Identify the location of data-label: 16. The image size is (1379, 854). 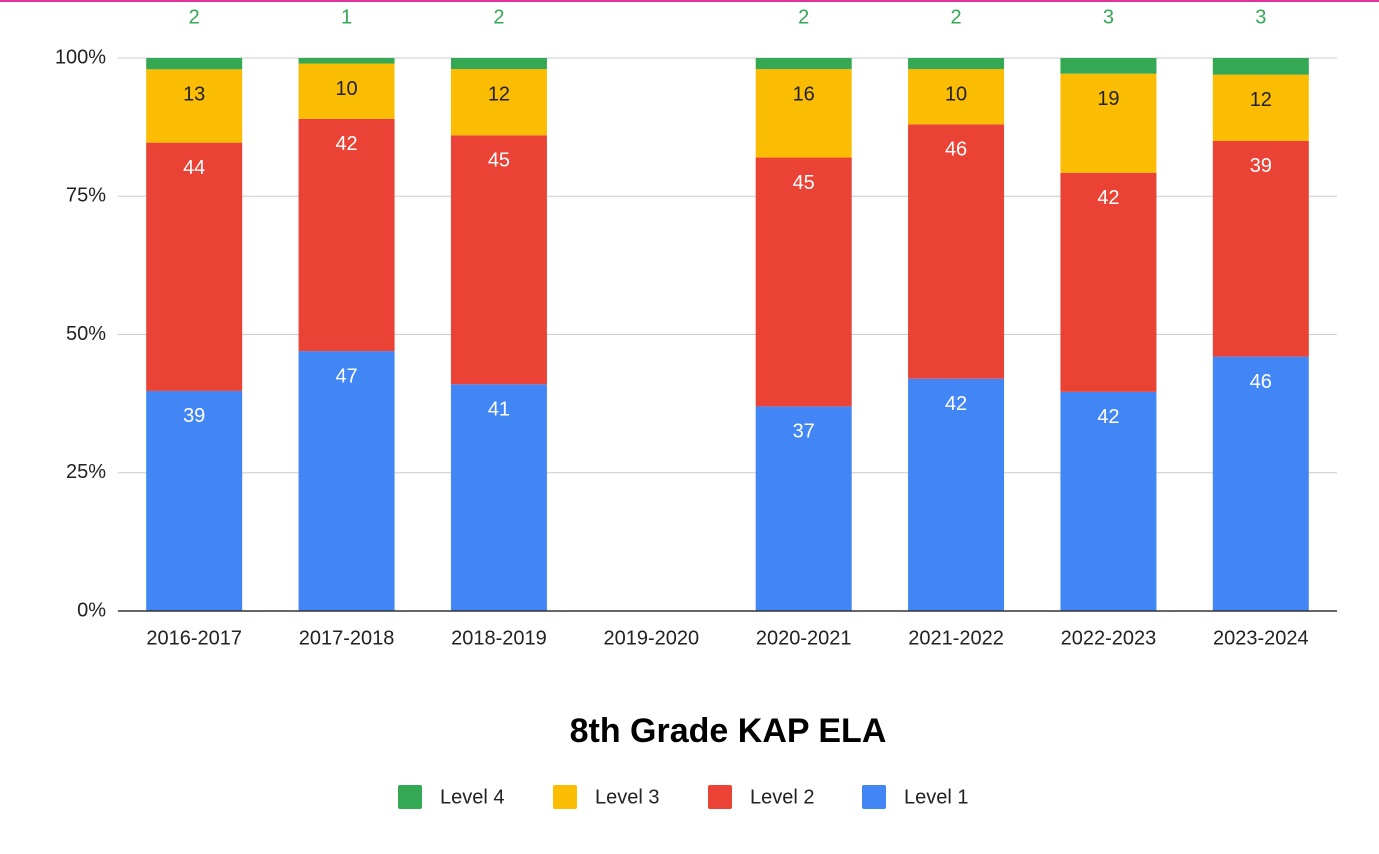
(804, 94).